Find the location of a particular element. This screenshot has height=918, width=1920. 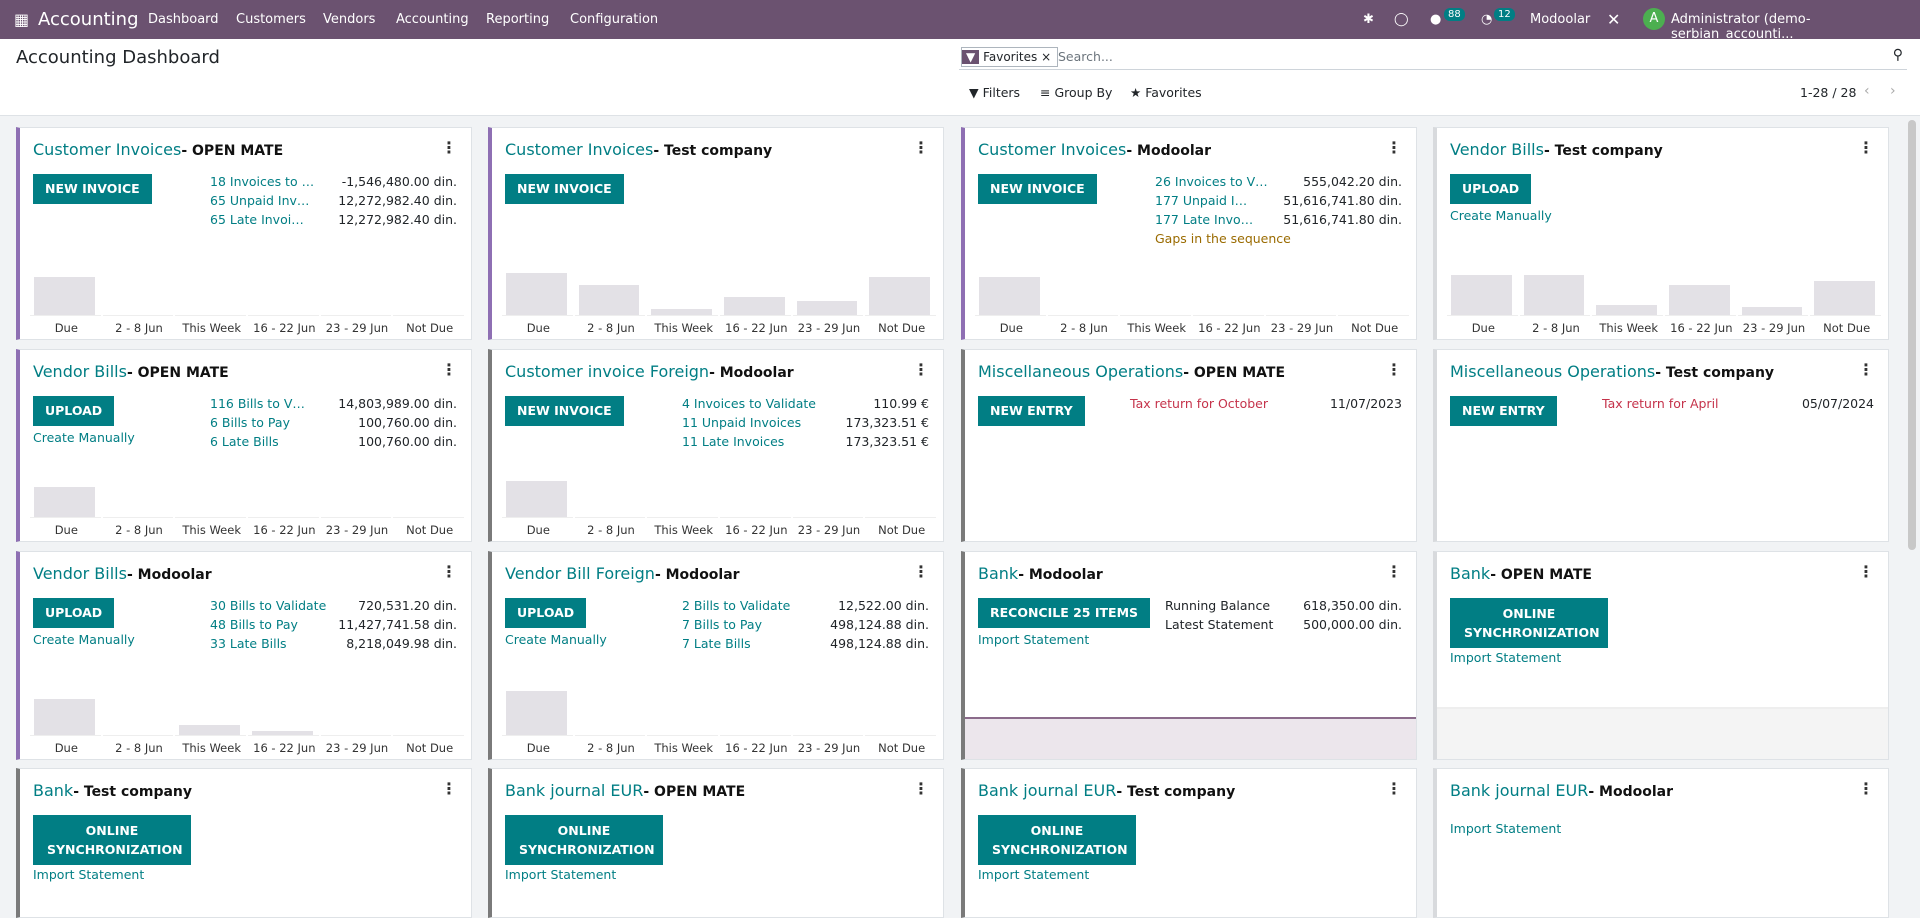

stat-label: 7 Bills to Pay is located at coordinates (722, 624).